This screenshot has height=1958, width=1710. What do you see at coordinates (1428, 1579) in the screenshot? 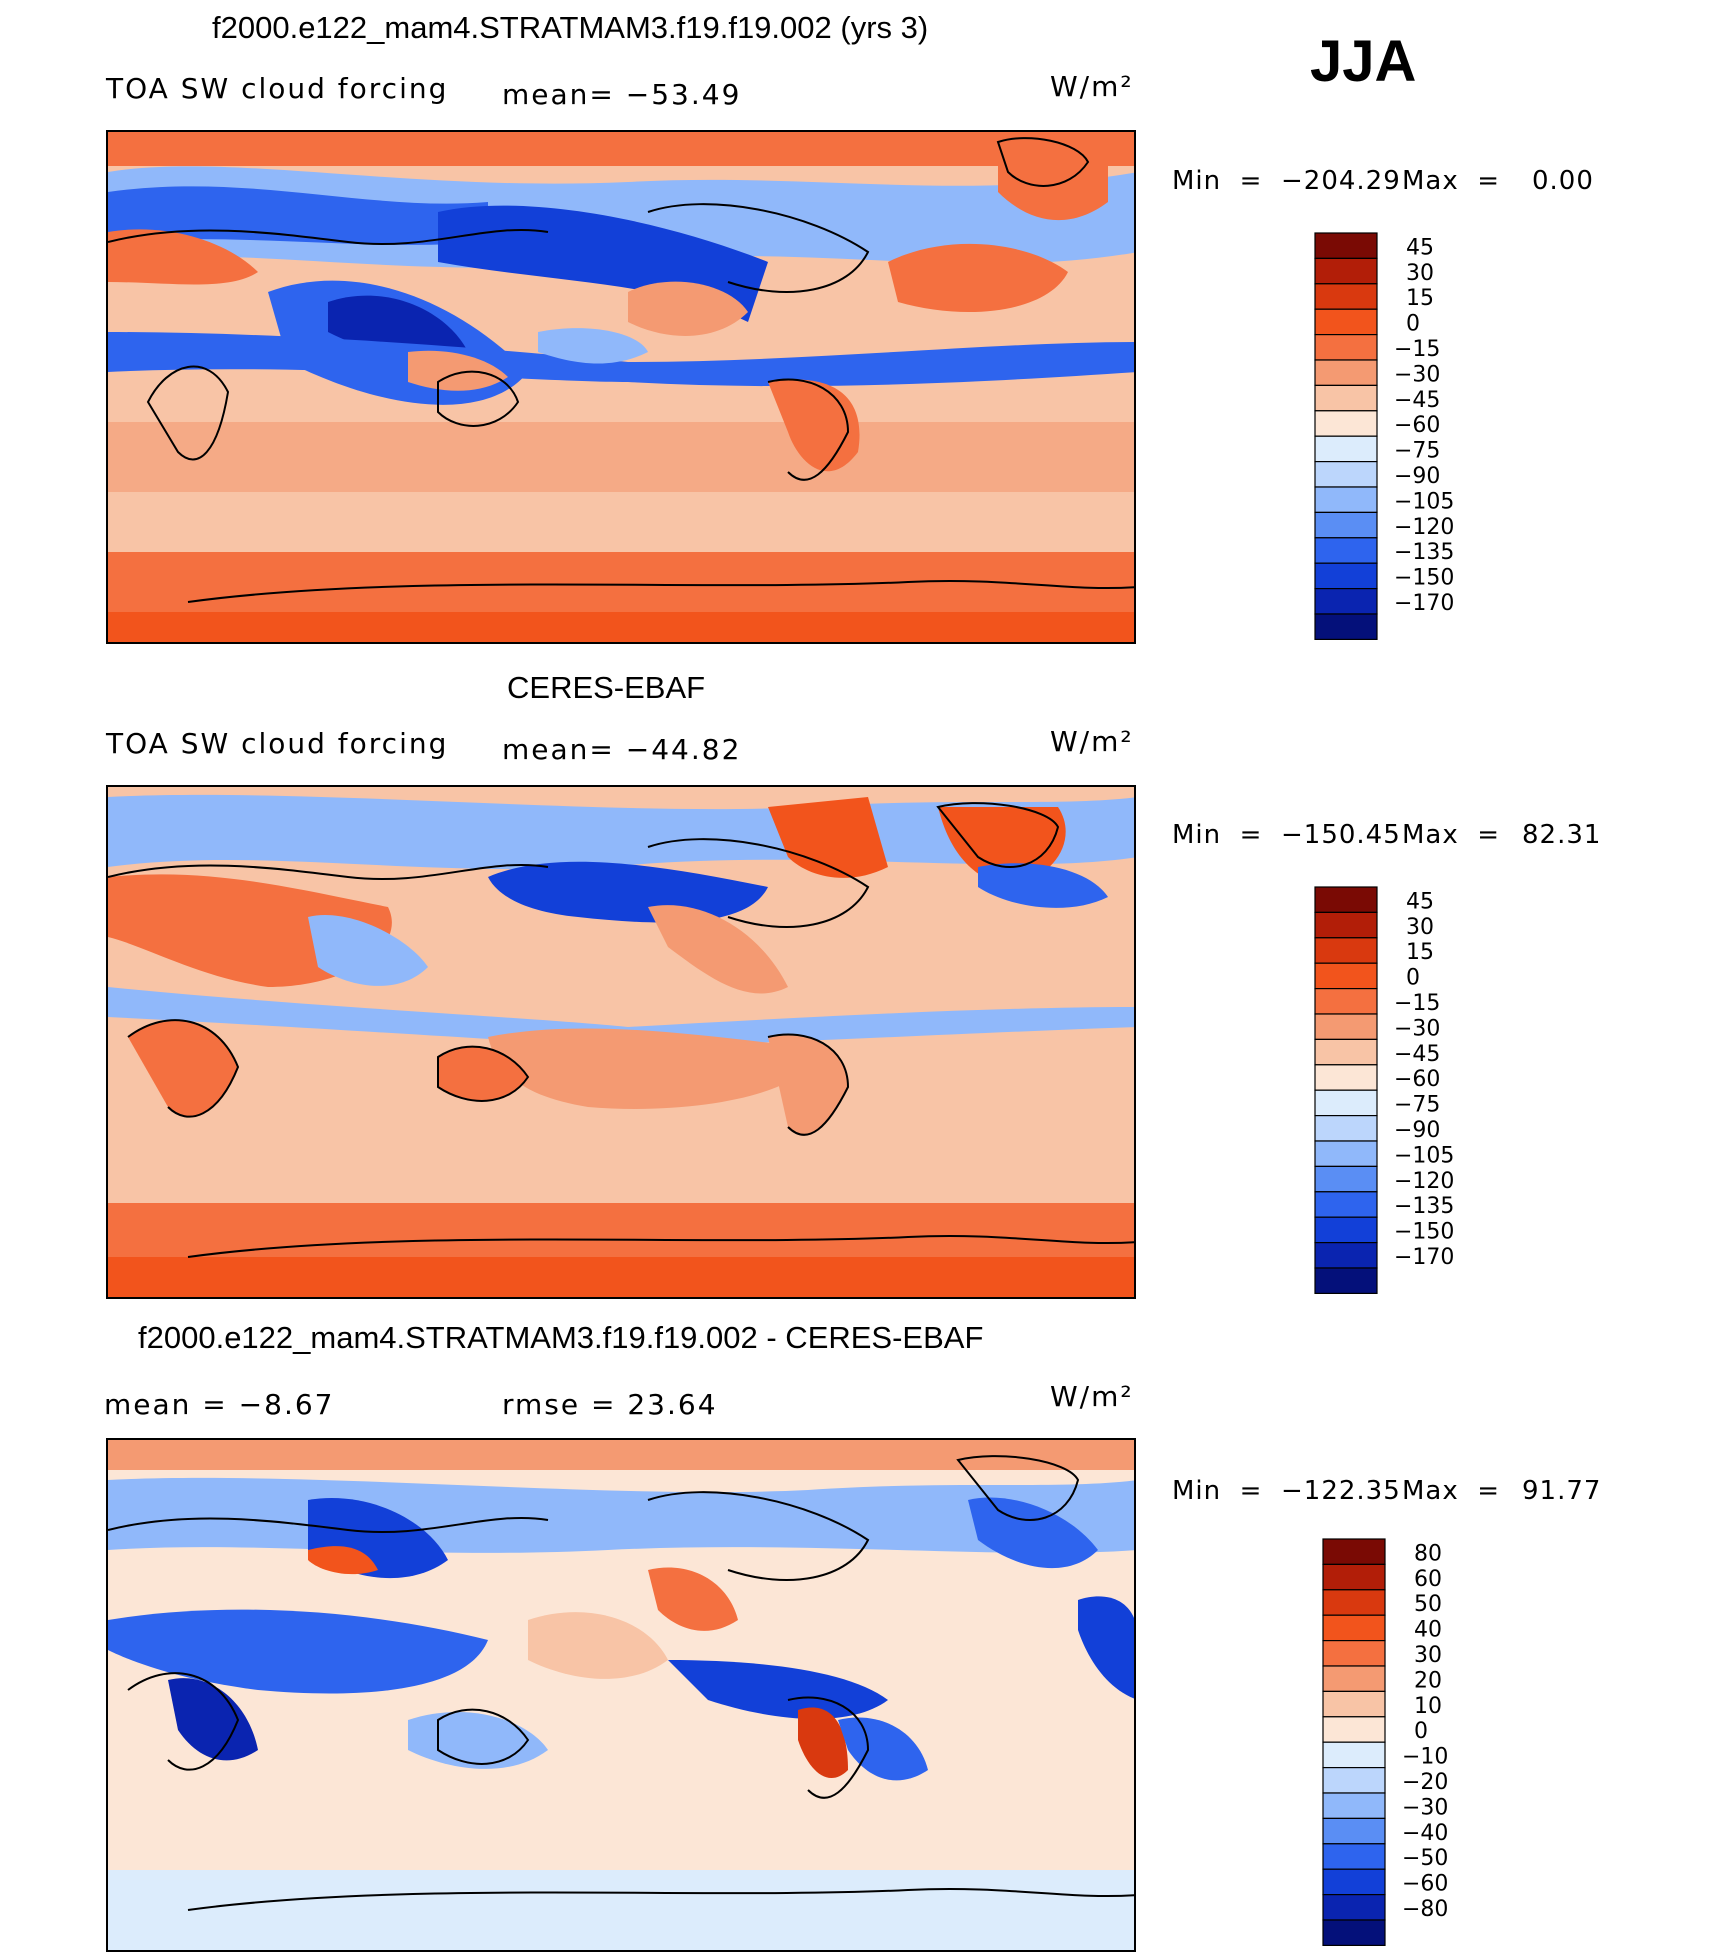
I see `colorbar-3-label-1: 60` at bounding box center [1428, 1579].